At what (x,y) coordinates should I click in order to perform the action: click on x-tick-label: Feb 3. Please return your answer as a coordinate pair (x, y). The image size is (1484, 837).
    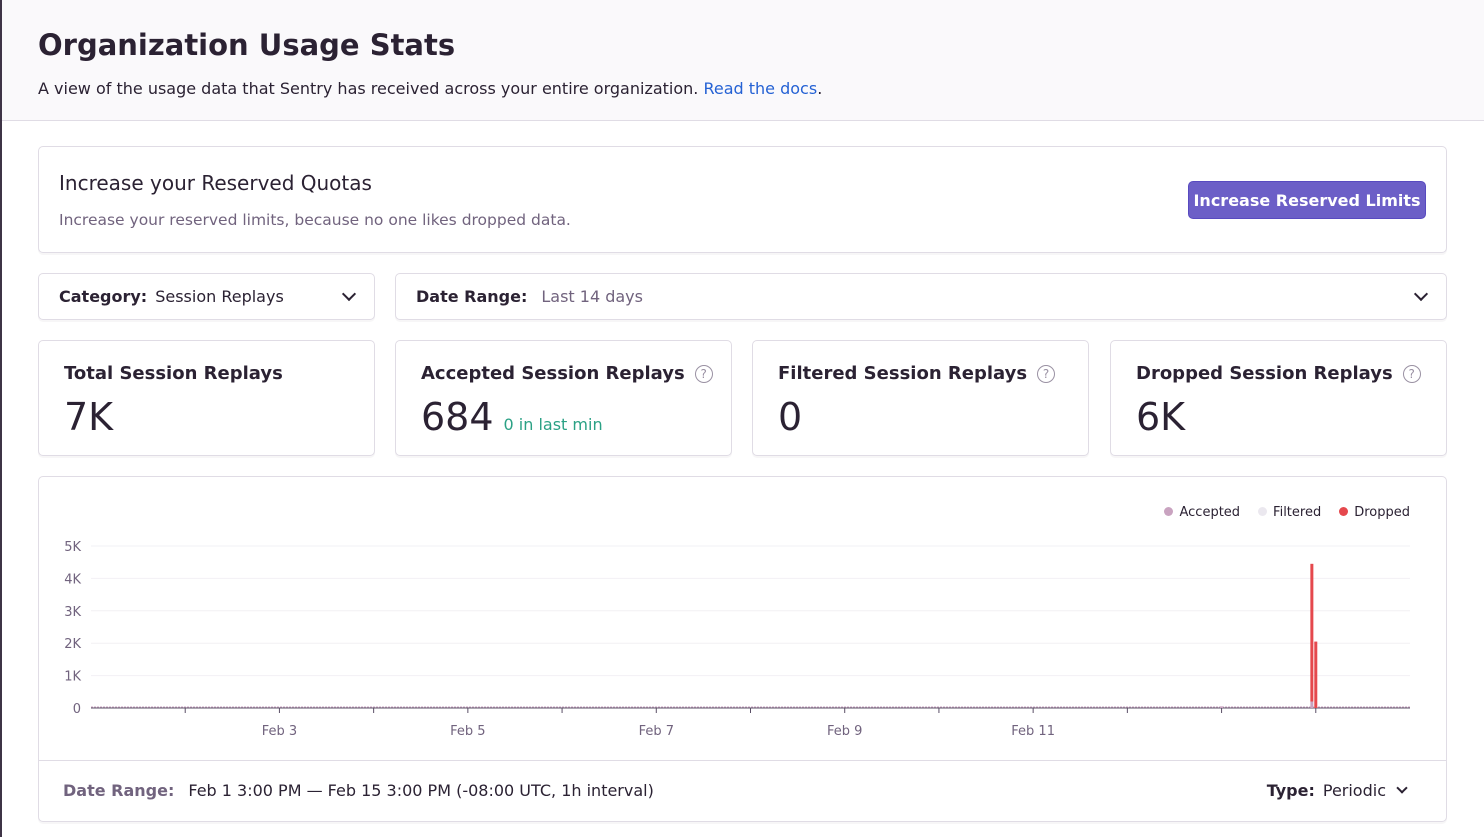
    Looking at the image, I should click on (279, 731).